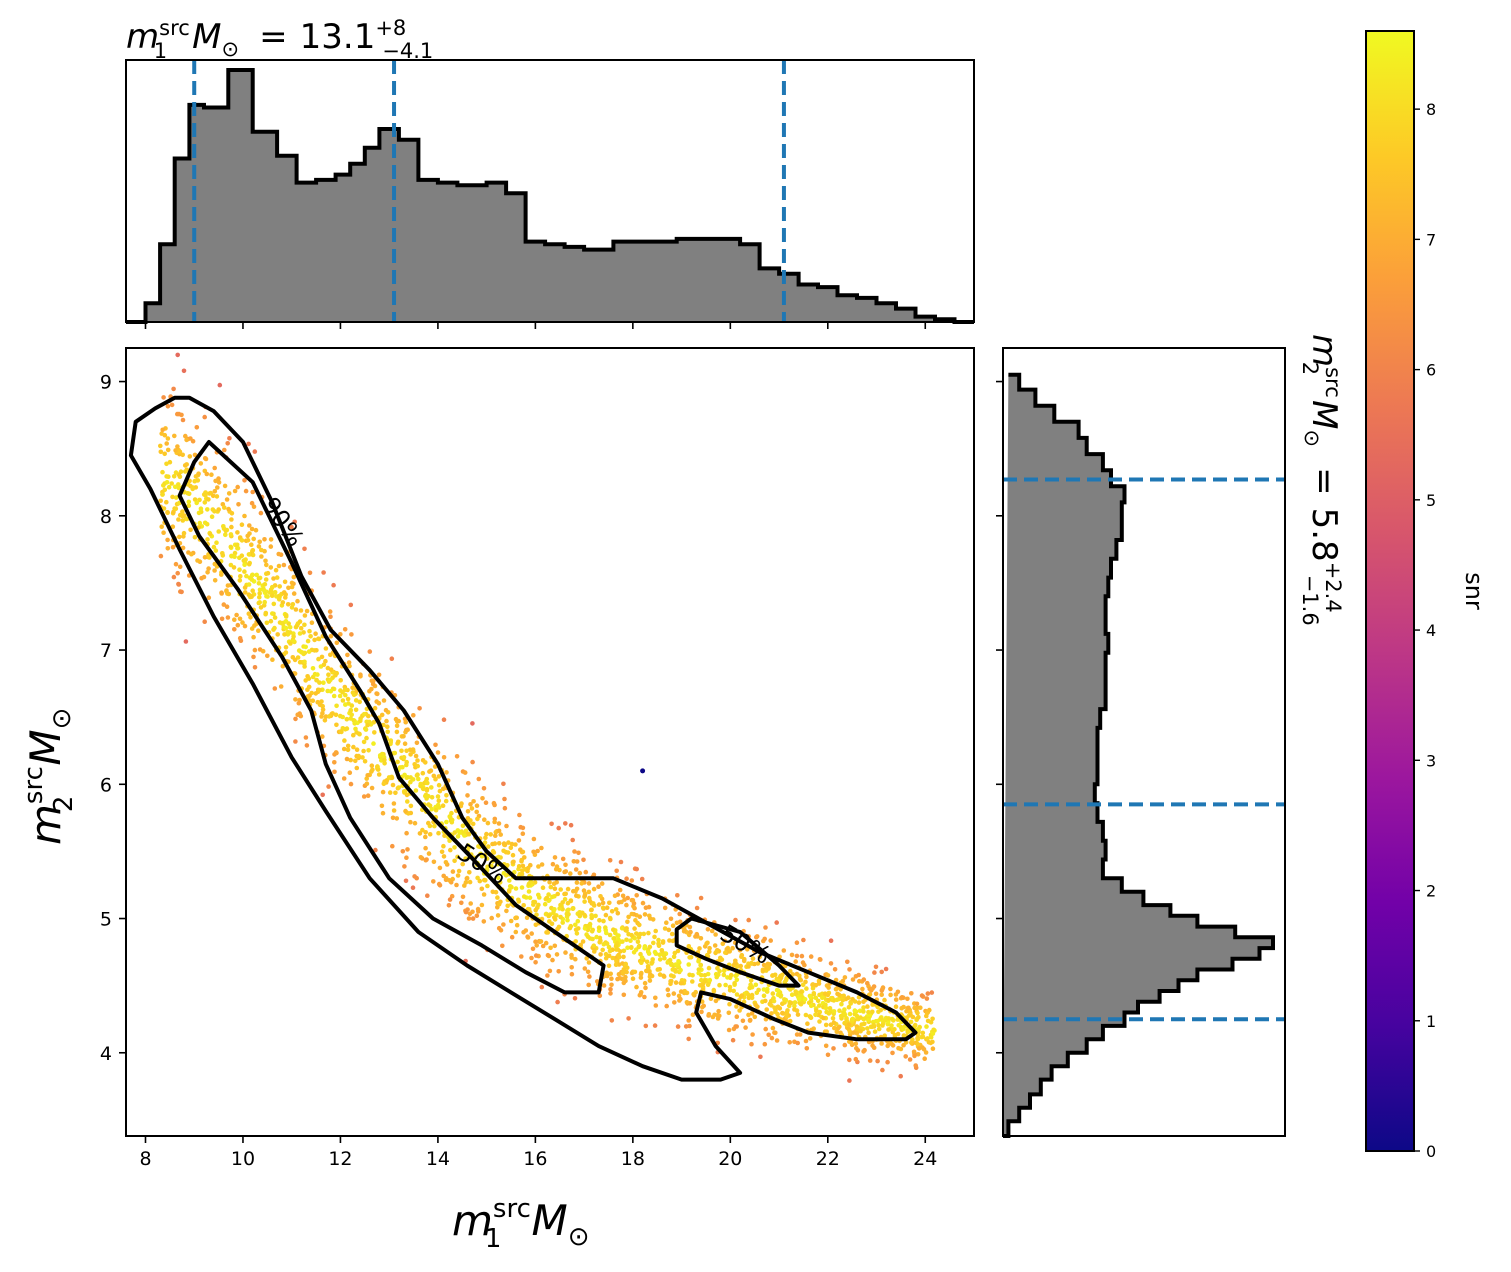  What do you see at coordinates (145, 1159) in the screenshot?
I see `x-tick-label: 8` at bounding box center [145, 1159].